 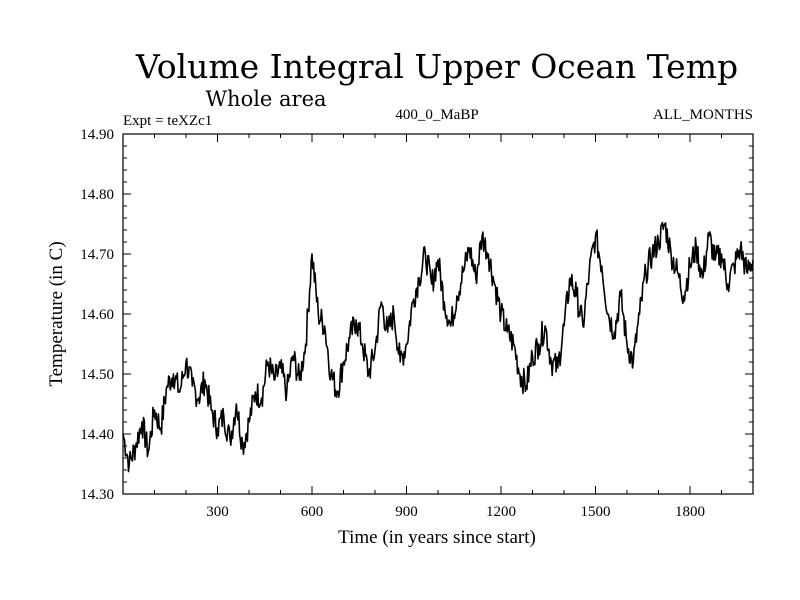 I want to click on x-tick-label: 1800, so click(x=690, y=512).